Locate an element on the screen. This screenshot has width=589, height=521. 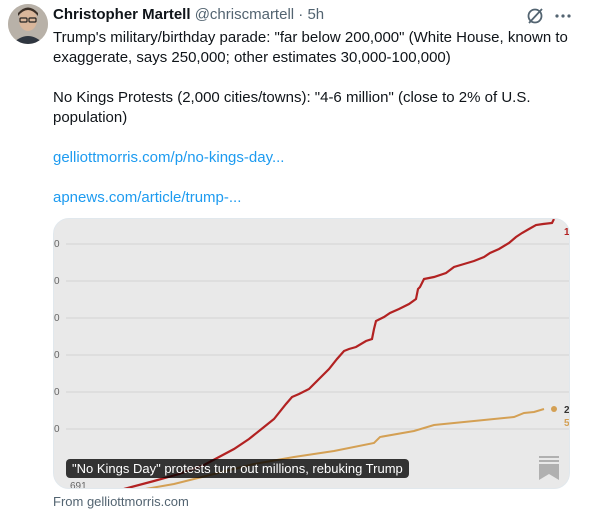
bookmark-icon is located at coordinates (549, 468).